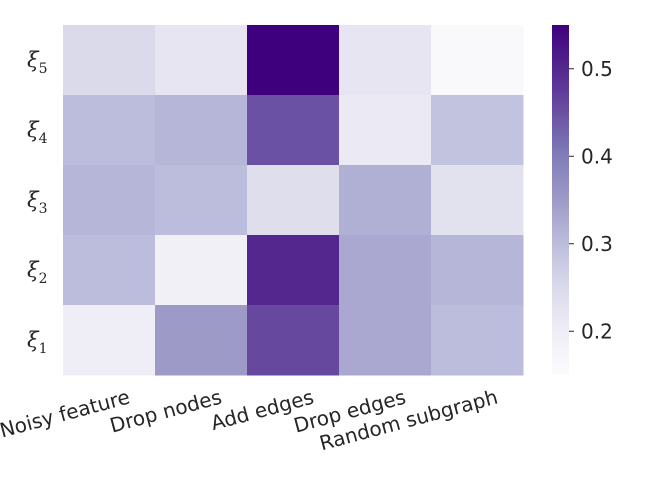  I want to click on colorbar-tick-label: 0.5, so click(597, 69).